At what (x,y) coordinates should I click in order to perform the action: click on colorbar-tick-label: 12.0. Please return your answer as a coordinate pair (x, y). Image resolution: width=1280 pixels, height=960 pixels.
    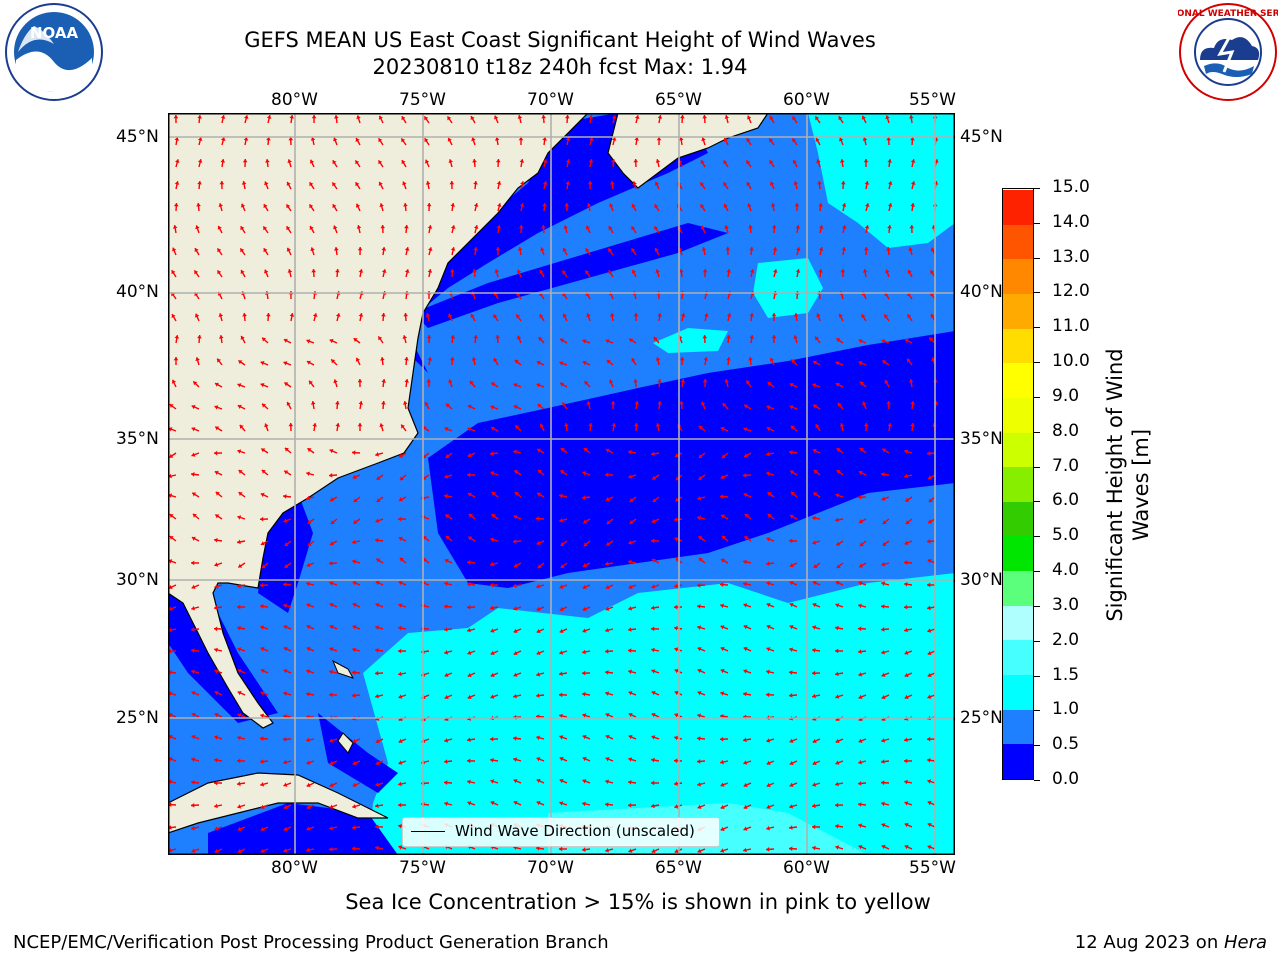
    Looking at the image, I should click on (1071, 291).